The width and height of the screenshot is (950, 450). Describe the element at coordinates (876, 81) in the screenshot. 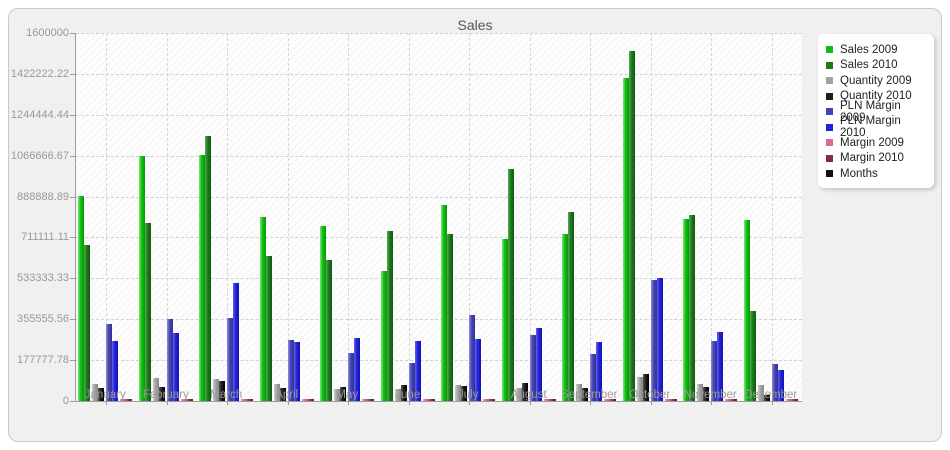

I see `legend-item: Quantity 2009` at that location.